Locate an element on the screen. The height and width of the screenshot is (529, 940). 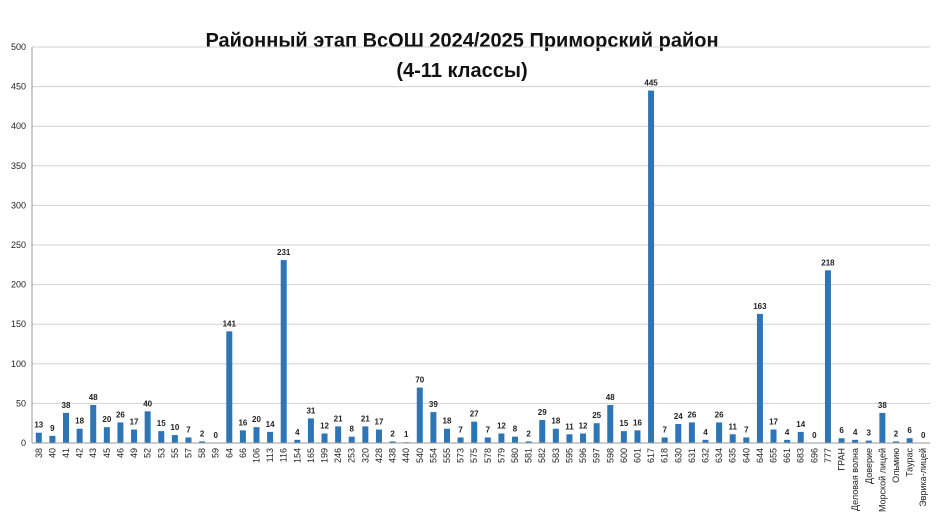
value-label: 20 is located at coordinates (106, 419).